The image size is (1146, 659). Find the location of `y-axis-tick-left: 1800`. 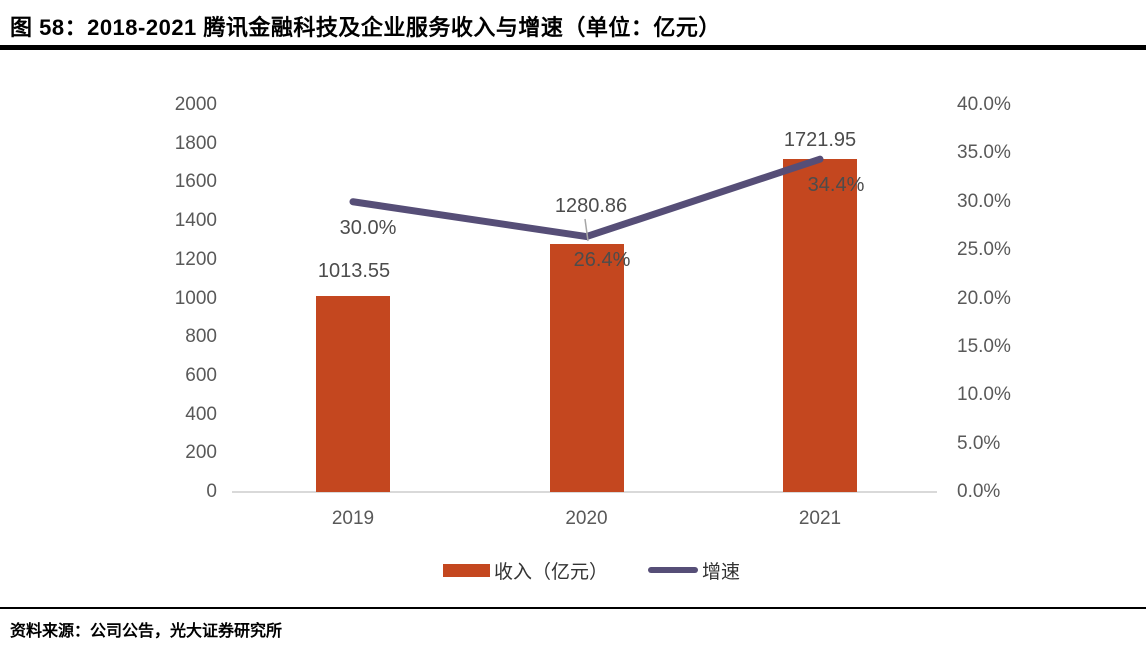

y-axis-tick-left: 1800 is located at coordinates (195, 143).